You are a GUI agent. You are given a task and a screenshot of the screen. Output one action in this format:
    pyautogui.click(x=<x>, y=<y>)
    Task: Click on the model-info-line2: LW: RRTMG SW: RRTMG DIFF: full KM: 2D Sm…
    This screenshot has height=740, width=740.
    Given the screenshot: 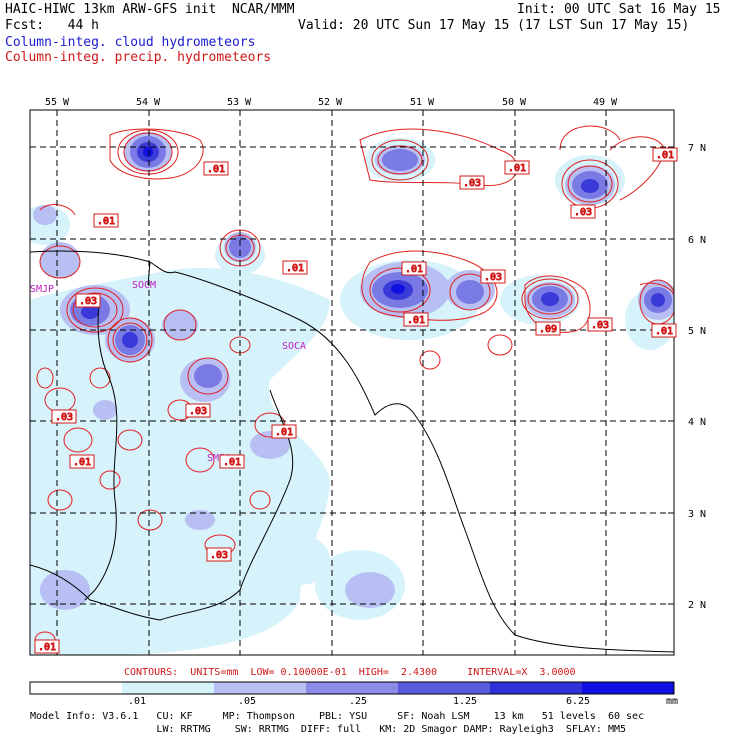 What is the action you would take?
    pyautogui.click(x=328, y=729)
    